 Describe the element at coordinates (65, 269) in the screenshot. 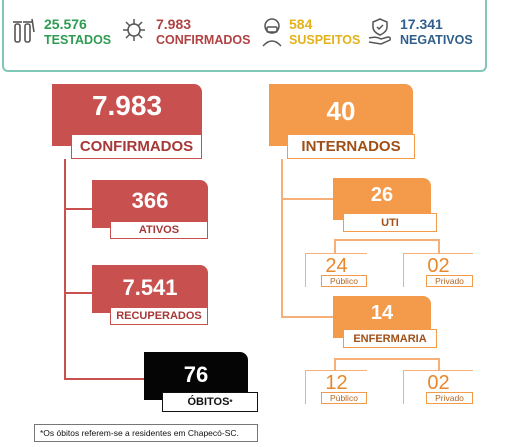

I see `confirmados-trunk` at that location.